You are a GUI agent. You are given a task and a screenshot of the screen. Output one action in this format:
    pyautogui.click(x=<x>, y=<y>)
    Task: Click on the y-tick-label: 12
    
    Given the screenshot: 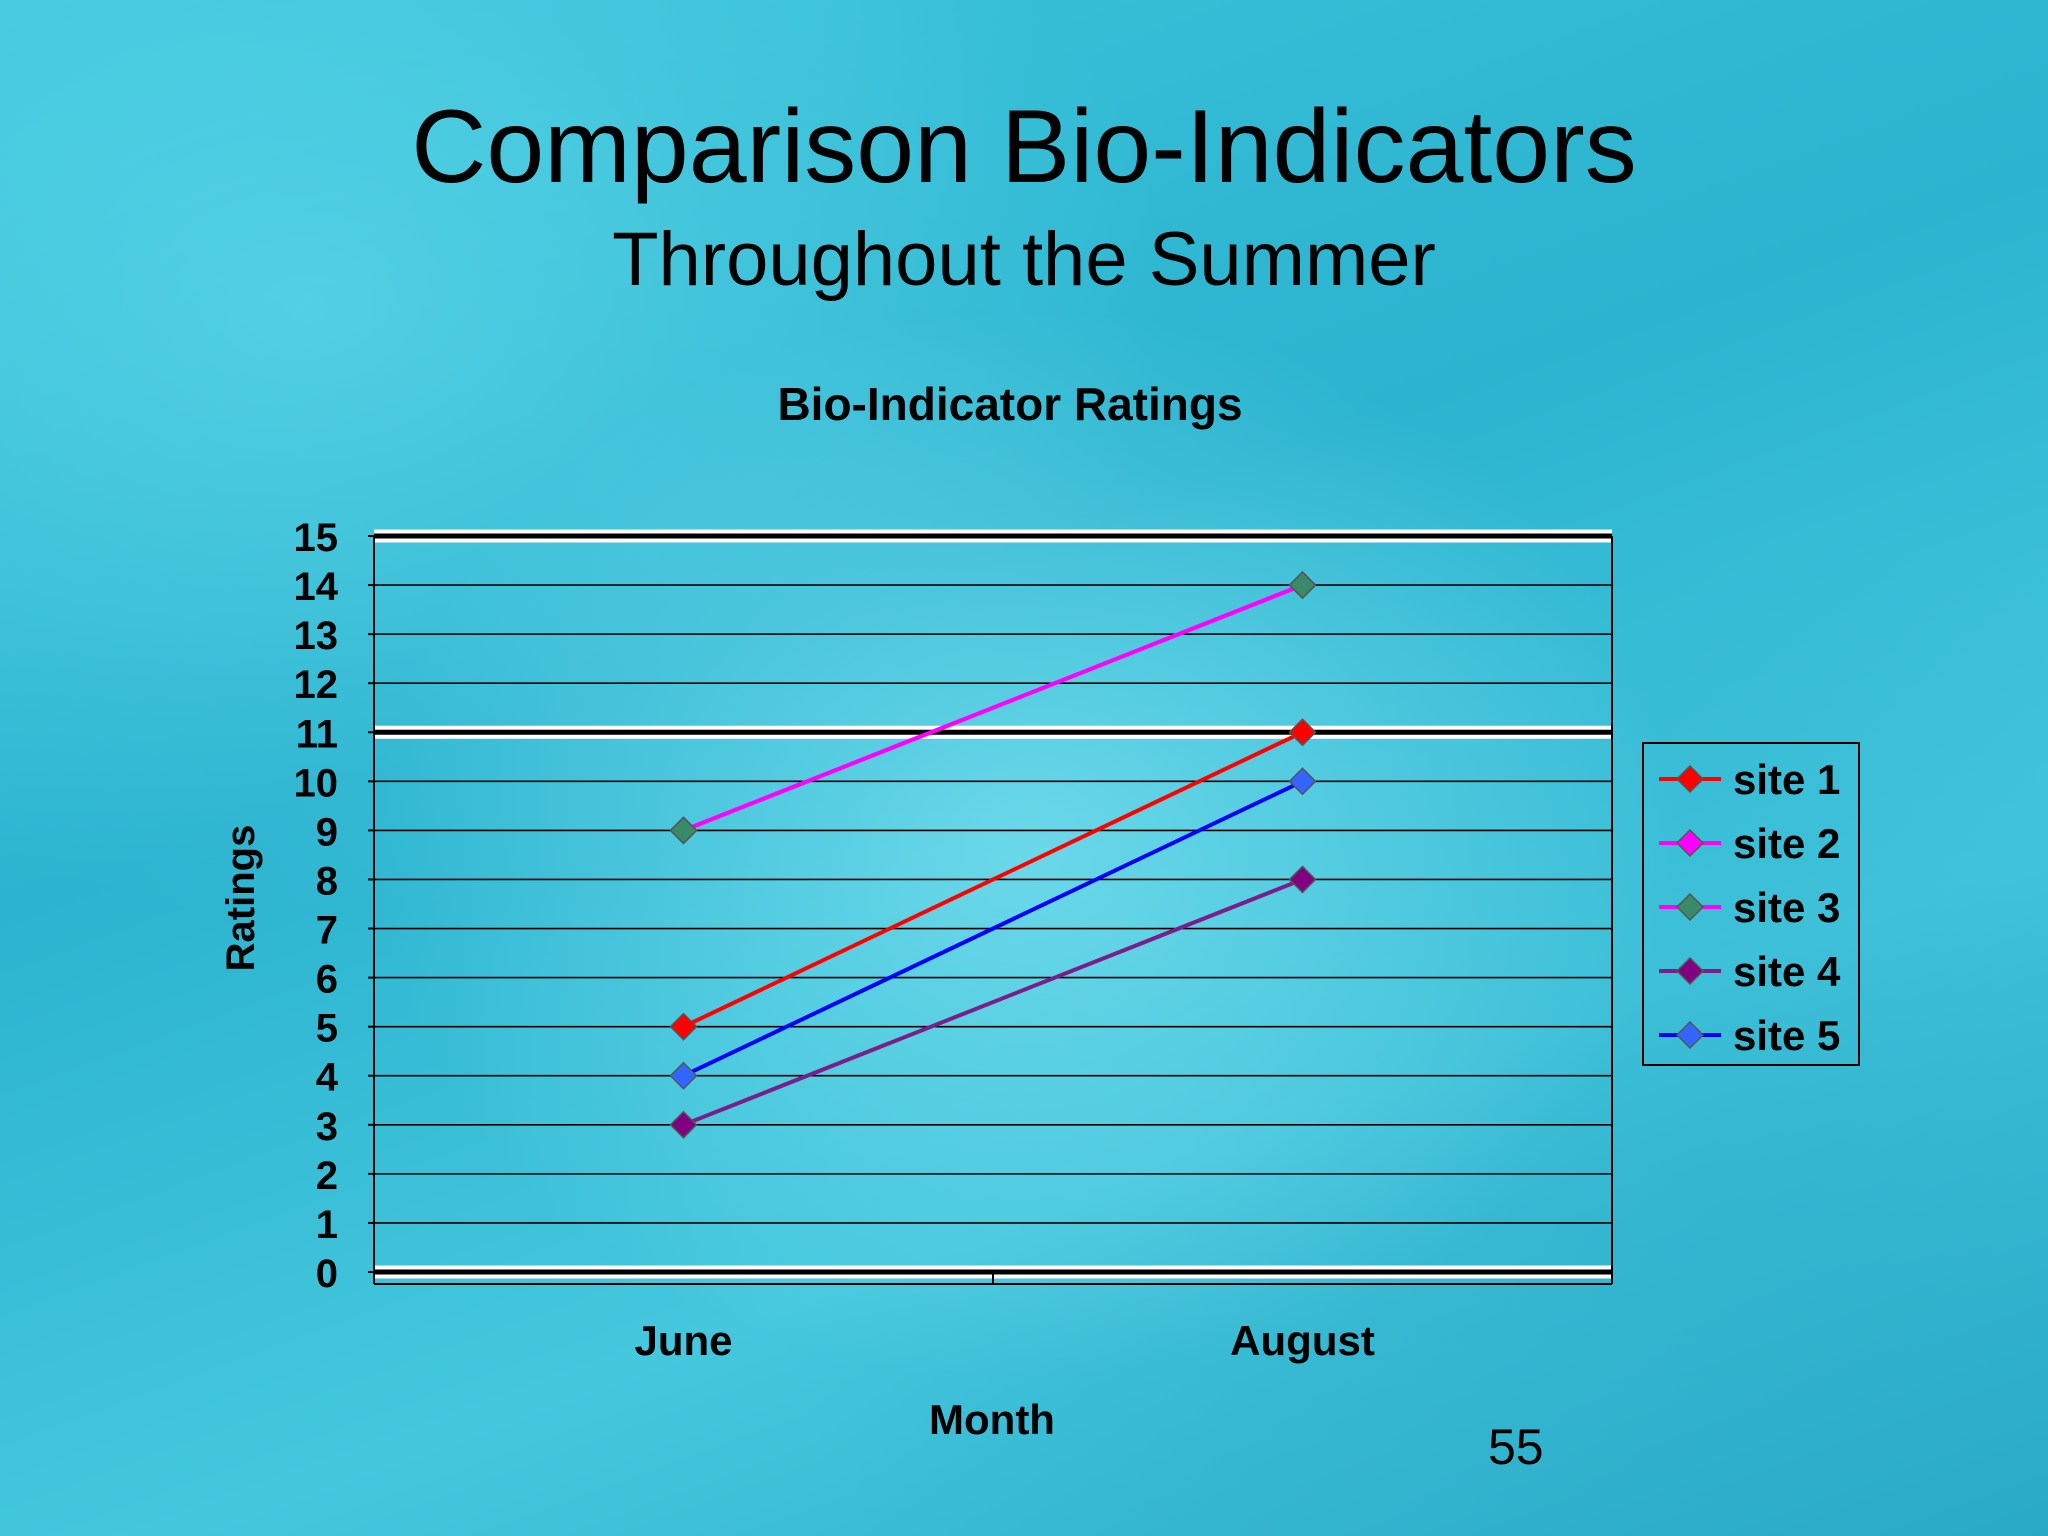 What is the action you would take?
    pyautogui.click(x=316, y=685)
    